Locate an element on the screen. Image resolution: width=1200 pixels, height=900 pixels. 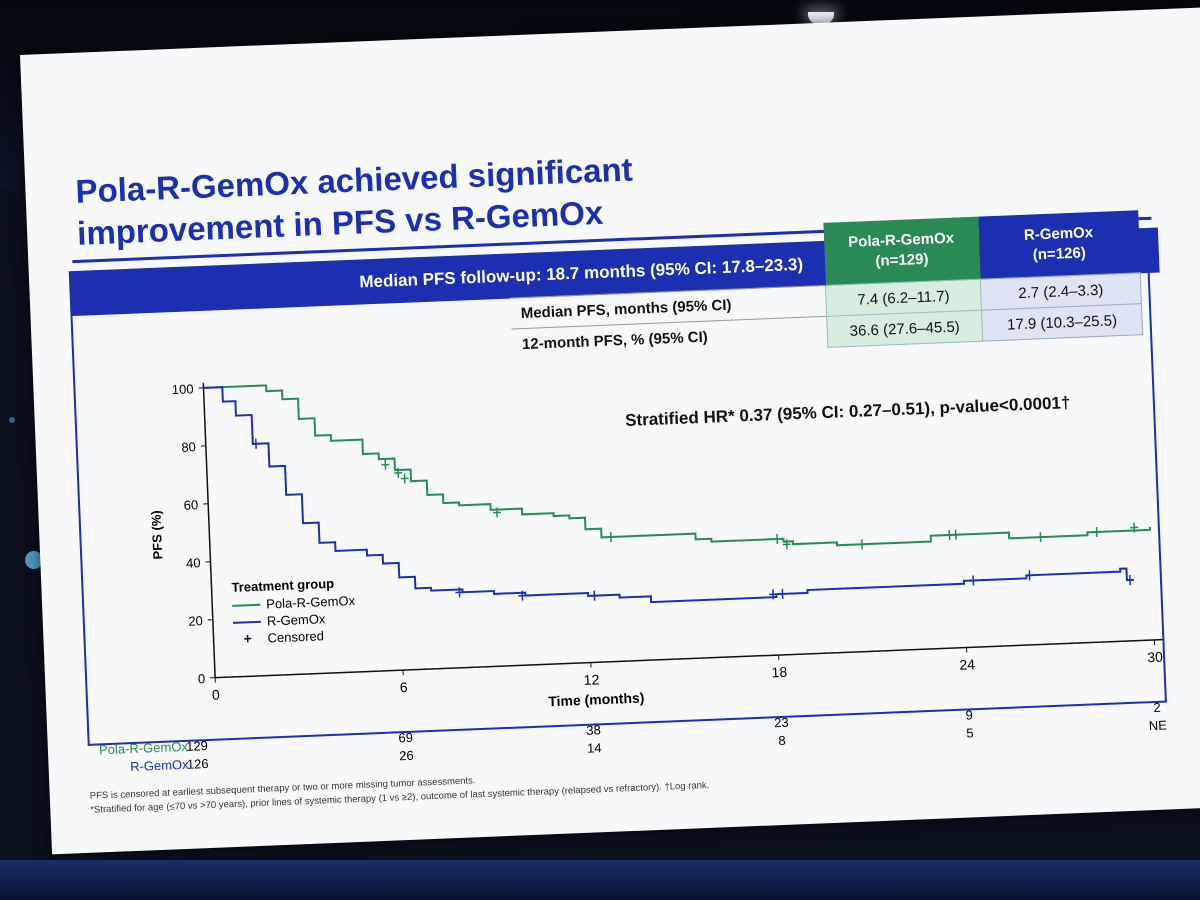
legend-title: Treatment group is located at coordinates (282, 585).